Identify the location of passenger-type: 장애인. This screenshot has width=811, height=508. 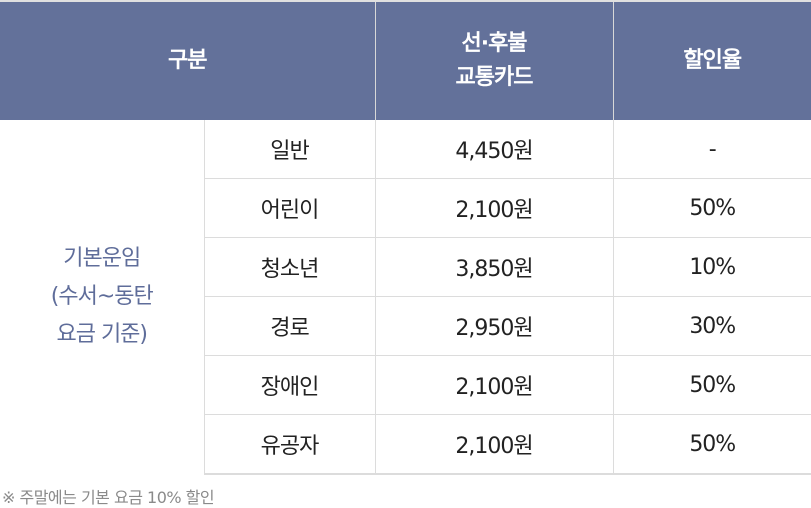
(289, 385).